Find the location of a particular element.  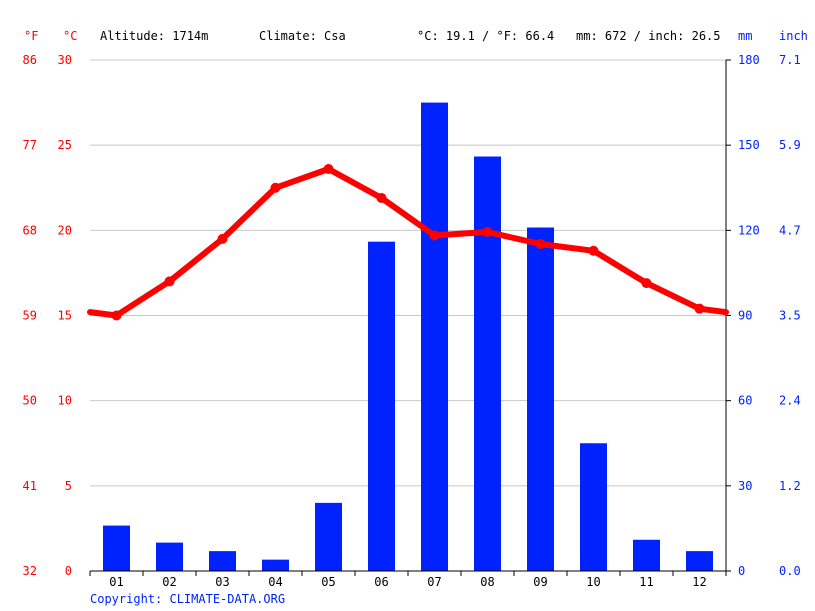

copyright-label: Copyright: CLIMATE-DATA.ORG is located at coordinates (187, 599).